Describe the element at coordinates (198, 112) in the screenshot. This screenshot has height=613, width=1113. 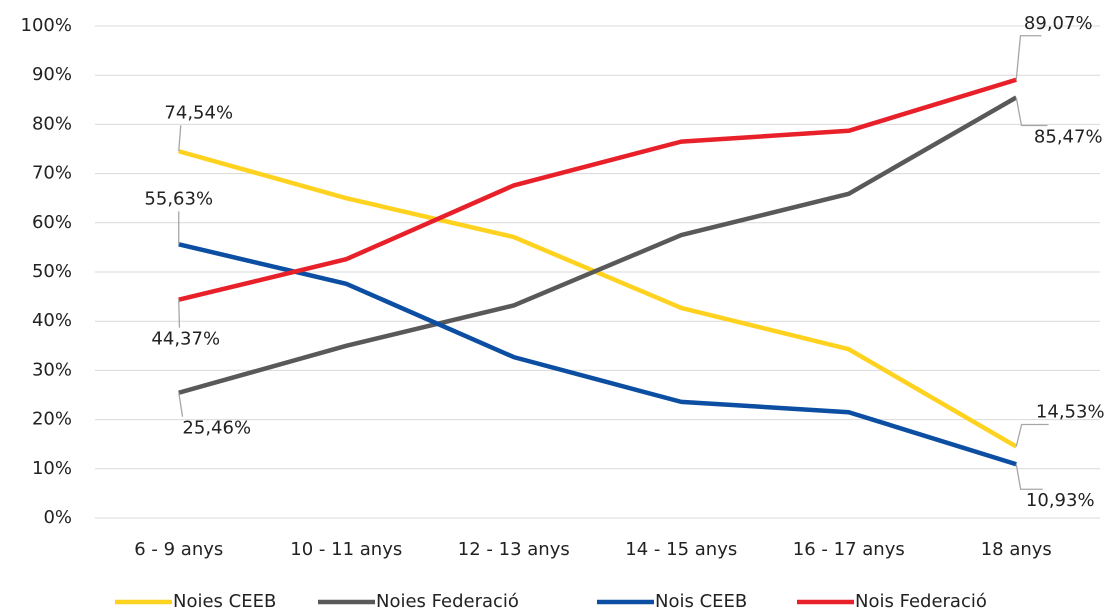
I see `data-label: 74,54%` at that location.